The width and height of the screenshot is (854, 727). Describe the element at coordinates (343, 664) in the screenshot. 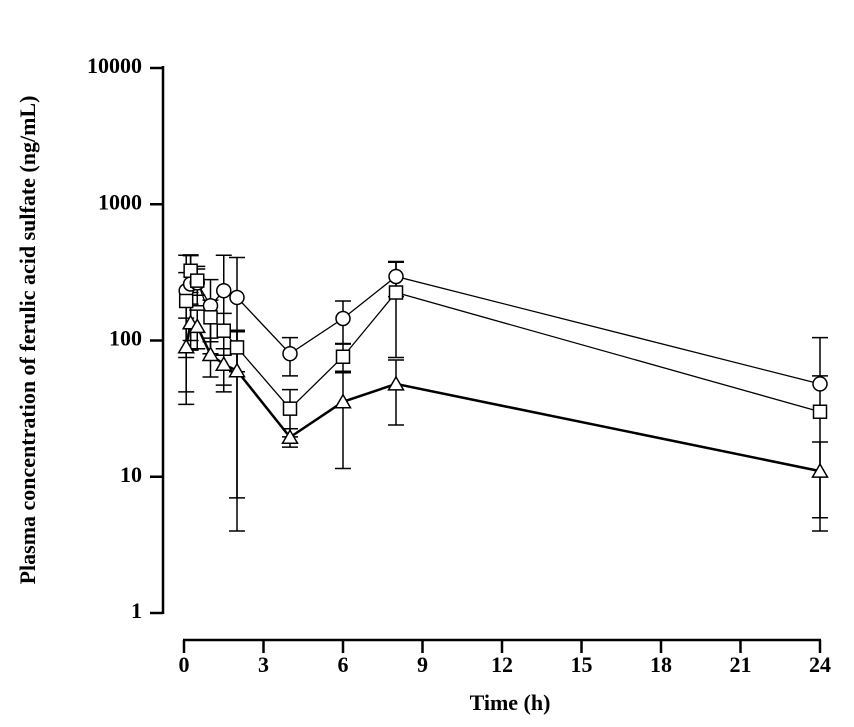

I see `x-tick-label: 6` at that location.